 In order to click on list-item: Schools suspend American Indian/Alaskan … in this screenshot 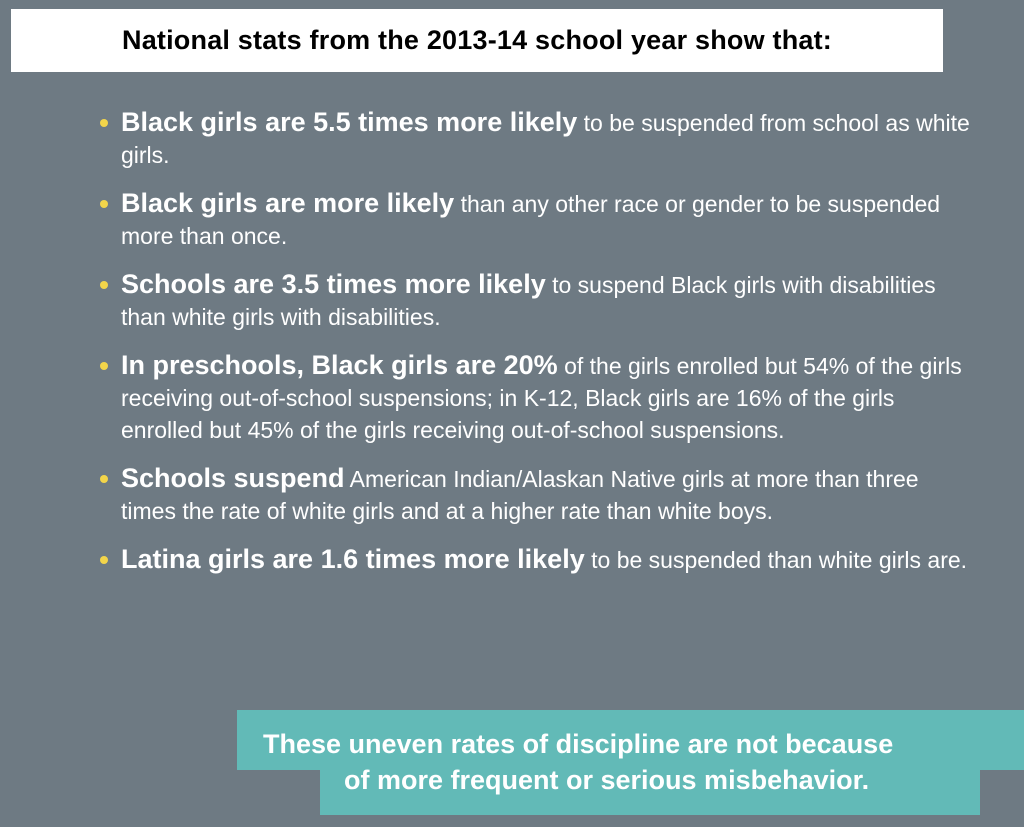, I will do `click(535, 494)`.